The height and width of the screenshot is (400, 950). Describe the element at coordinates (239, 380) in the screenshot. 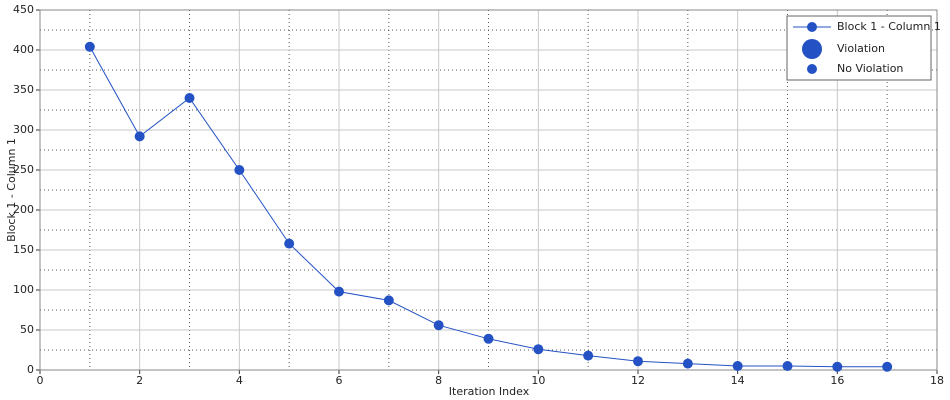

I see `x-tick-label: 4` at that location.